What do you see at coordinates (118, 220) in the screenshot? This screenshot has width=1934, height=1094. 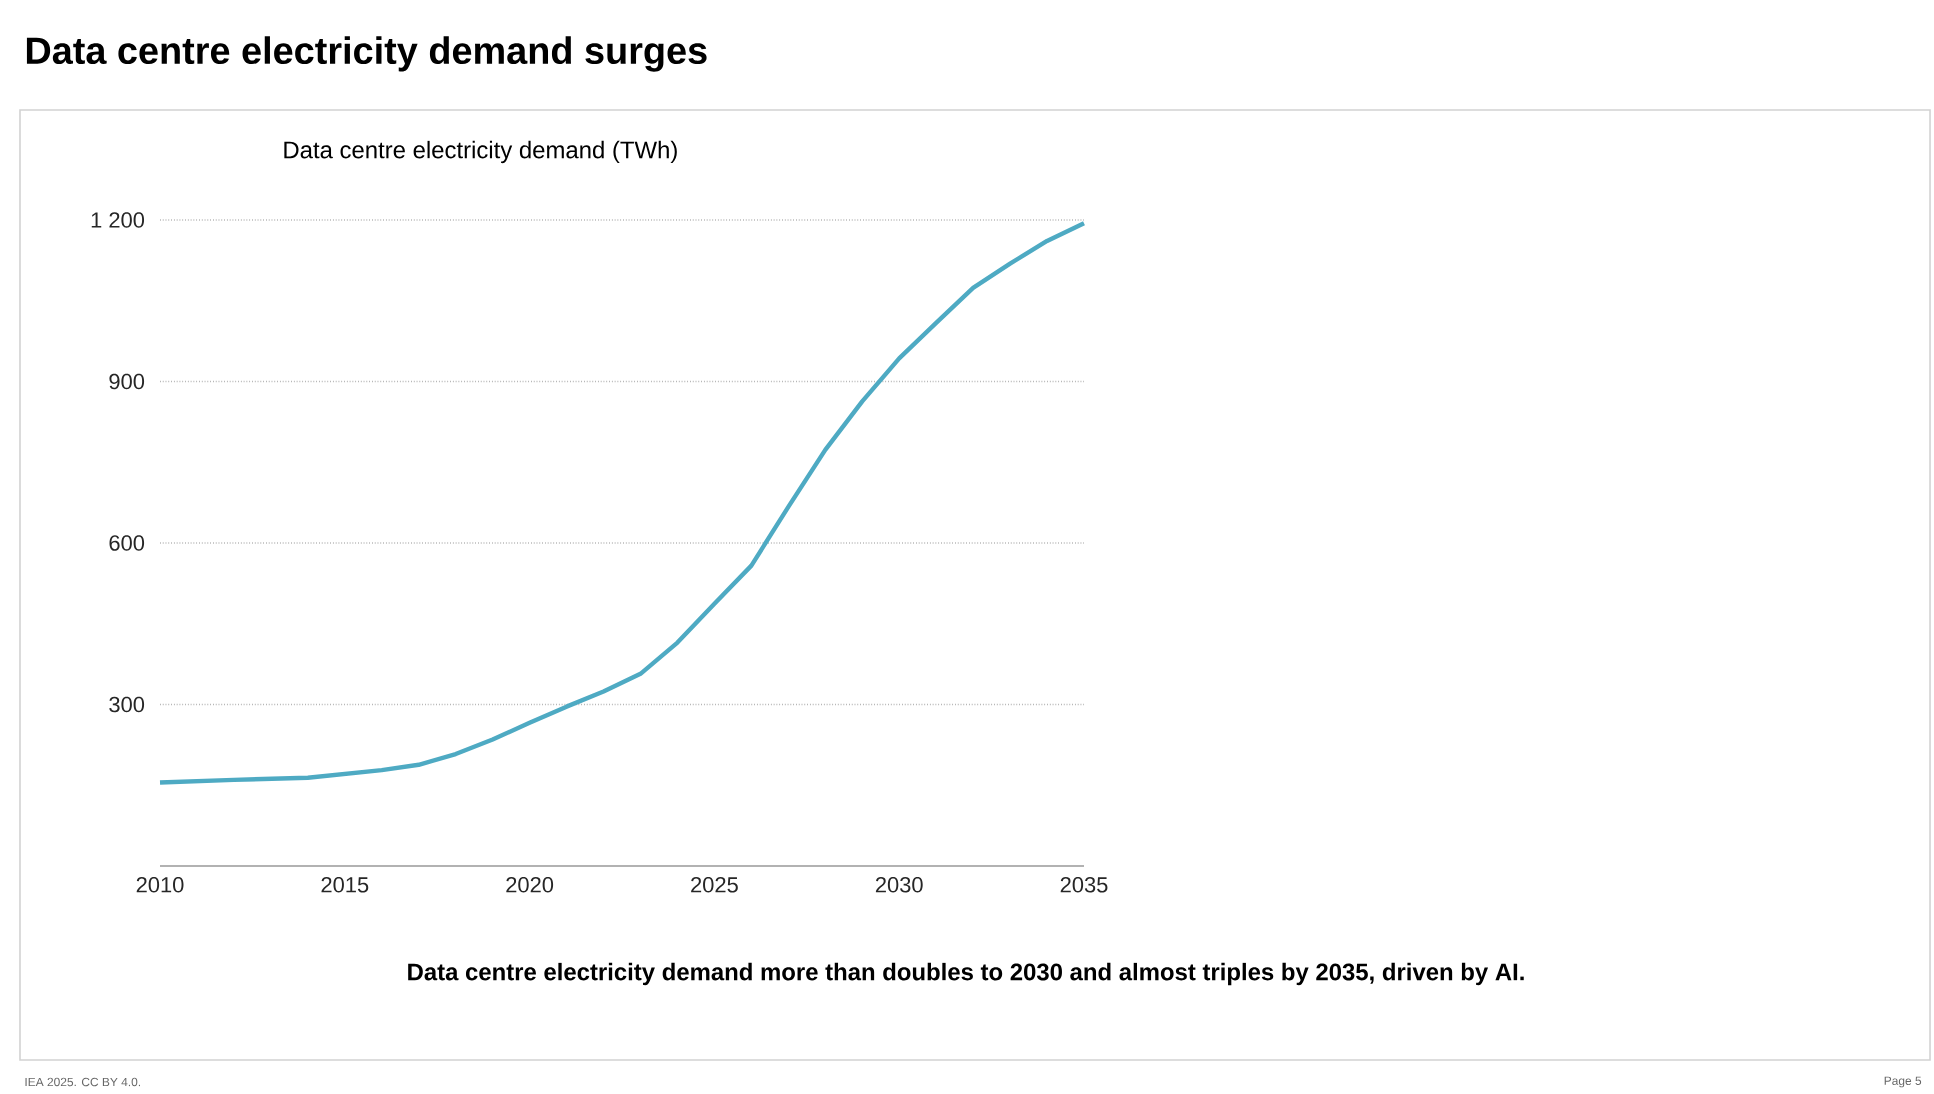 I see `y-tick-label: 1 200` at bounding box center [118, 220].